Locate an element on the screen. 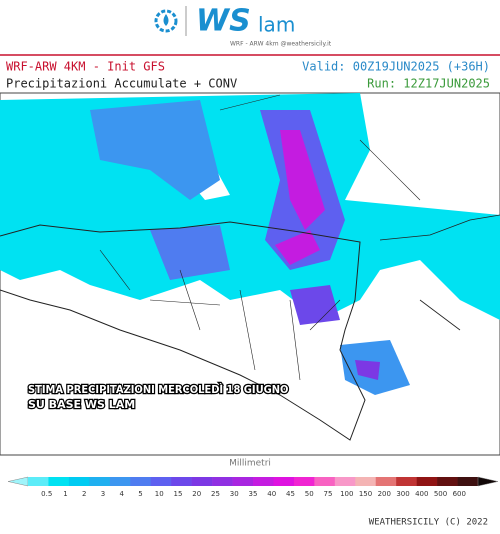 The image size is (500, 534). colorbar-label: 400 is located at coordinates (421, 494).